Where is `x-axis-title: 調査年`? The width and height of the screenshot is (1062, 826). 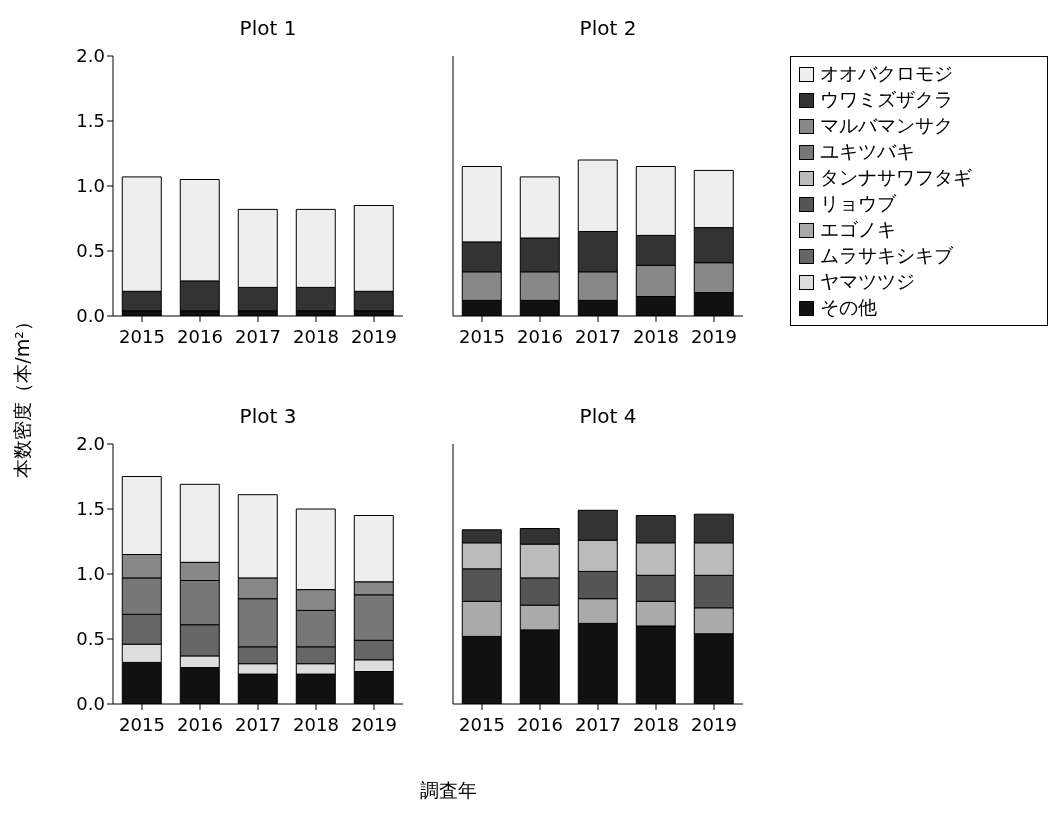
x-axis-title: 調査年 is located at coordinates (448, 790).